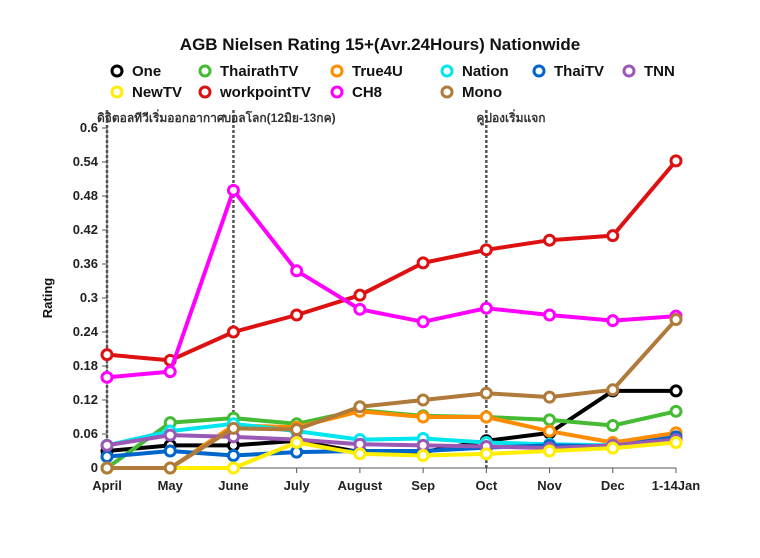 This screenshot has height=558, width=760. What do you see at coordinates (85, 399) in the screenshot?
I see `y-tick-label: 0.12` at bounding box center [85, 399].